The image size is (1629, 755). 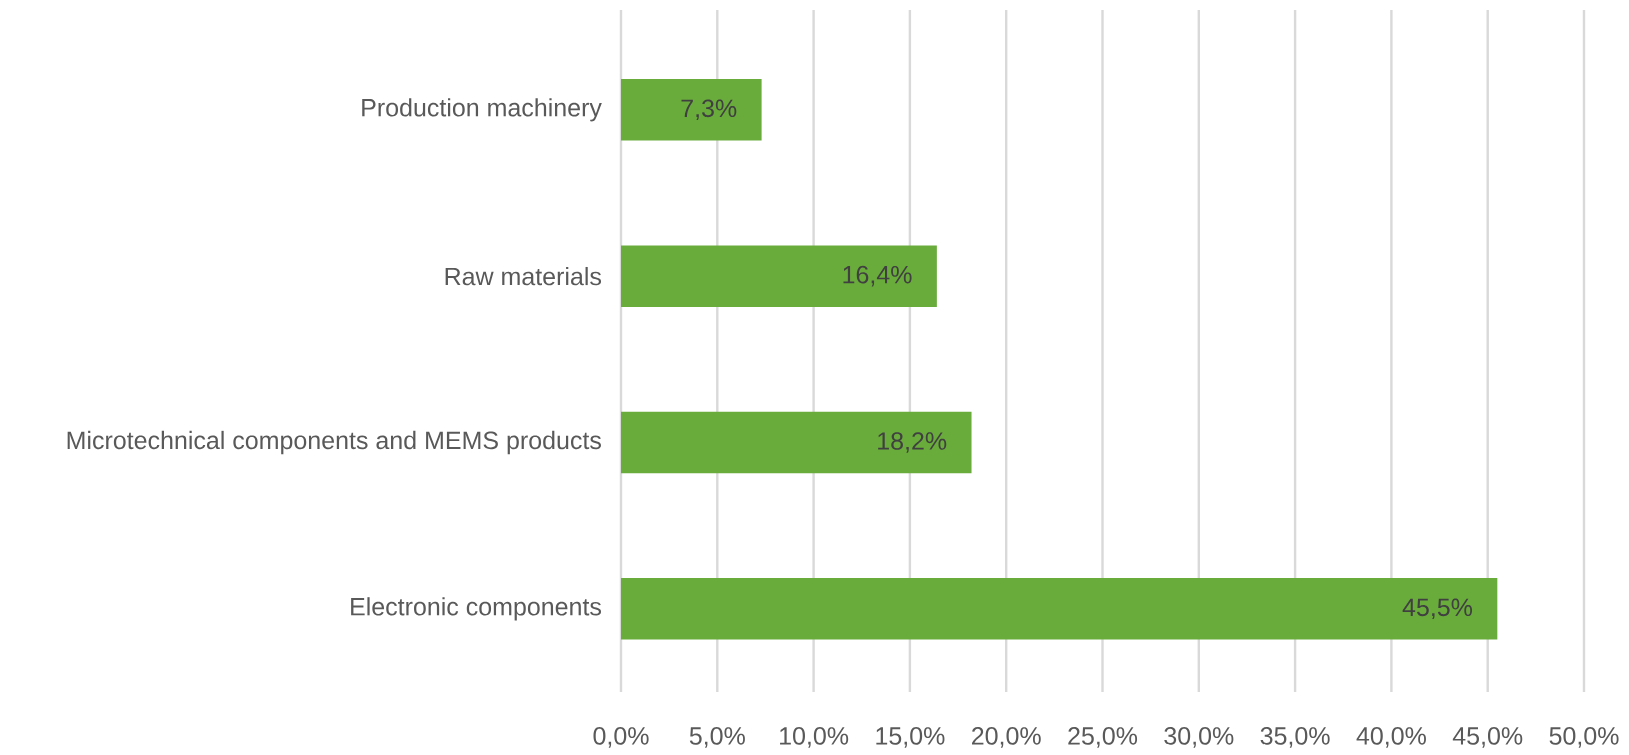 What do you see at coordinates (482, 110) in the screenshot?
I see `y-tick-label: Production machinery` at bounding box center [482, 110].